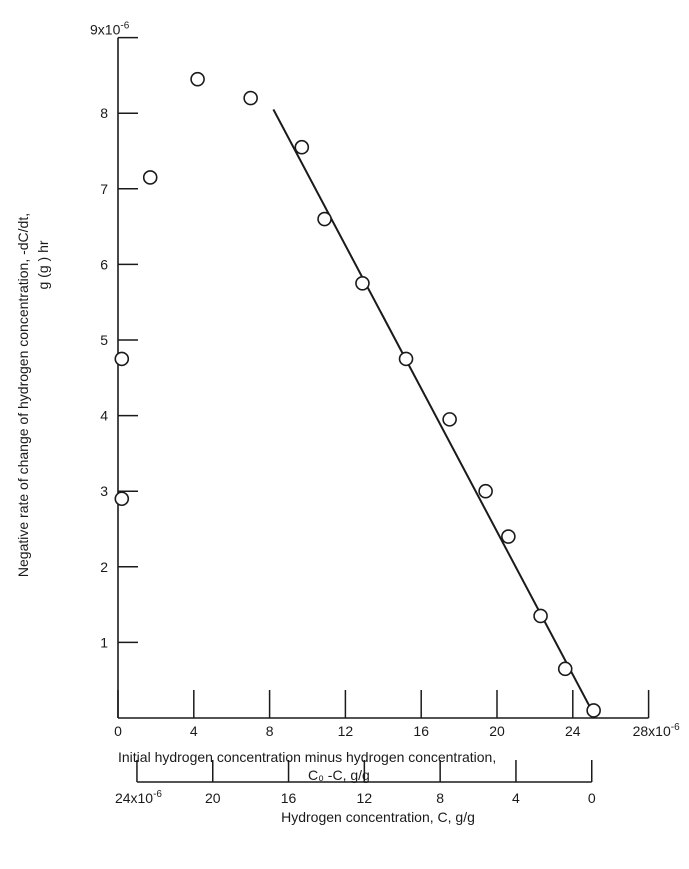 This screenshot has height=869, width=689. I want to click on y-axis-title-line2: g (g ) hr, so click(43, 264).